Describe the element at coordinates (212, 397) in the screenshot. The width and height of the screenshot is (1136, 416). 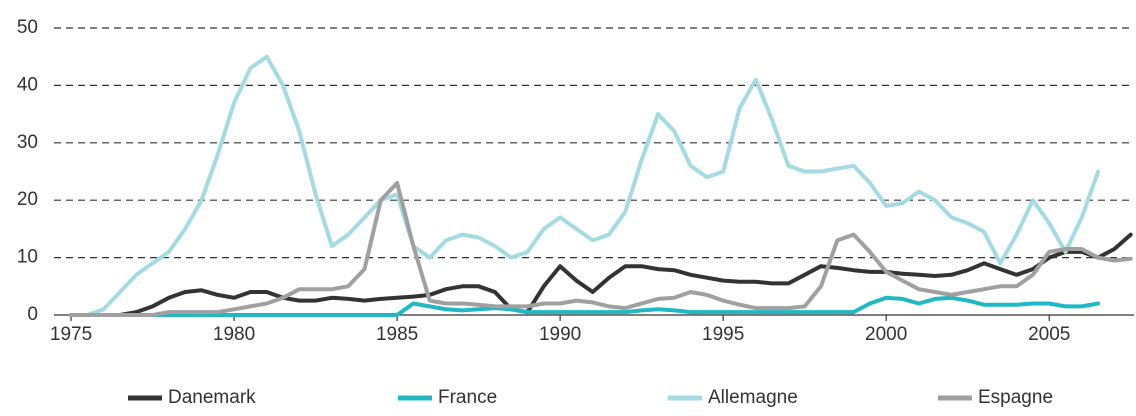
I see `legend-label: Danemark` at that location.